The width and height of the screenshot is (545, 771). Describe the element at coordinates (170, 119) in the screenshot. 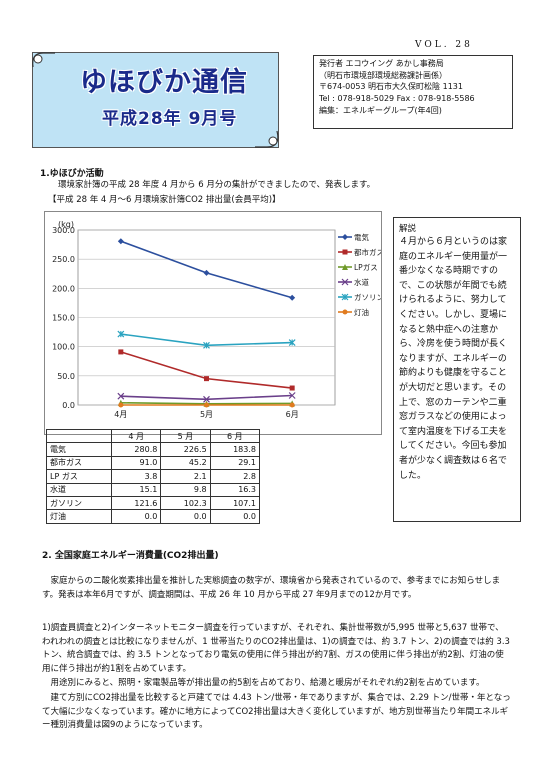

I see `issue-date: 平成28年 9月号` at that location.